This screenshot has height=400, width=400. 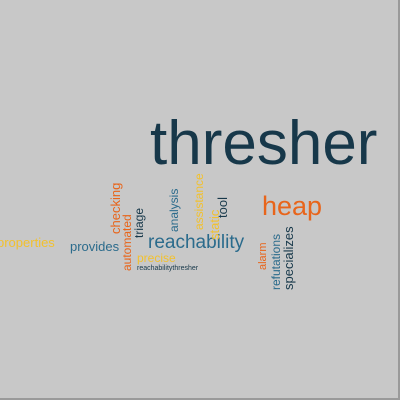 I want to click on word-checking: checking, so click(x=115, y=208).